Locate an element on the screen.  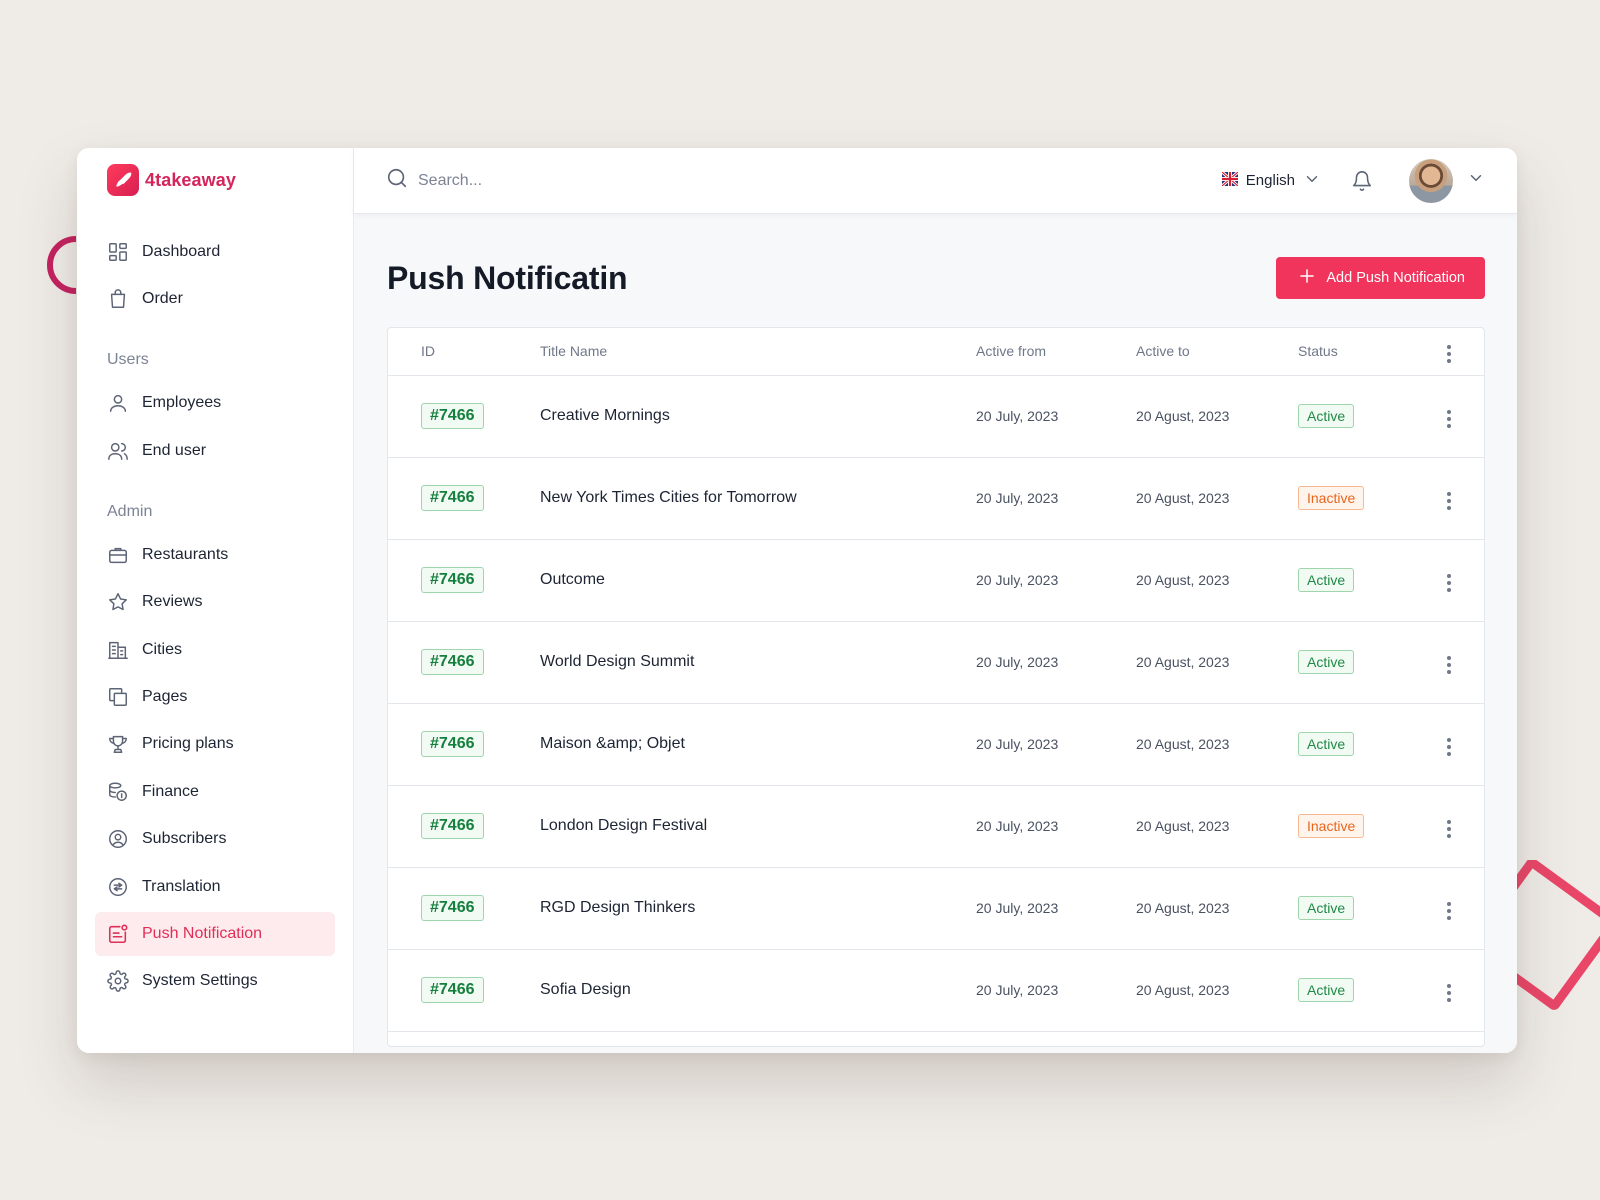
language-selector: English is located at coordinates (1270, 181).